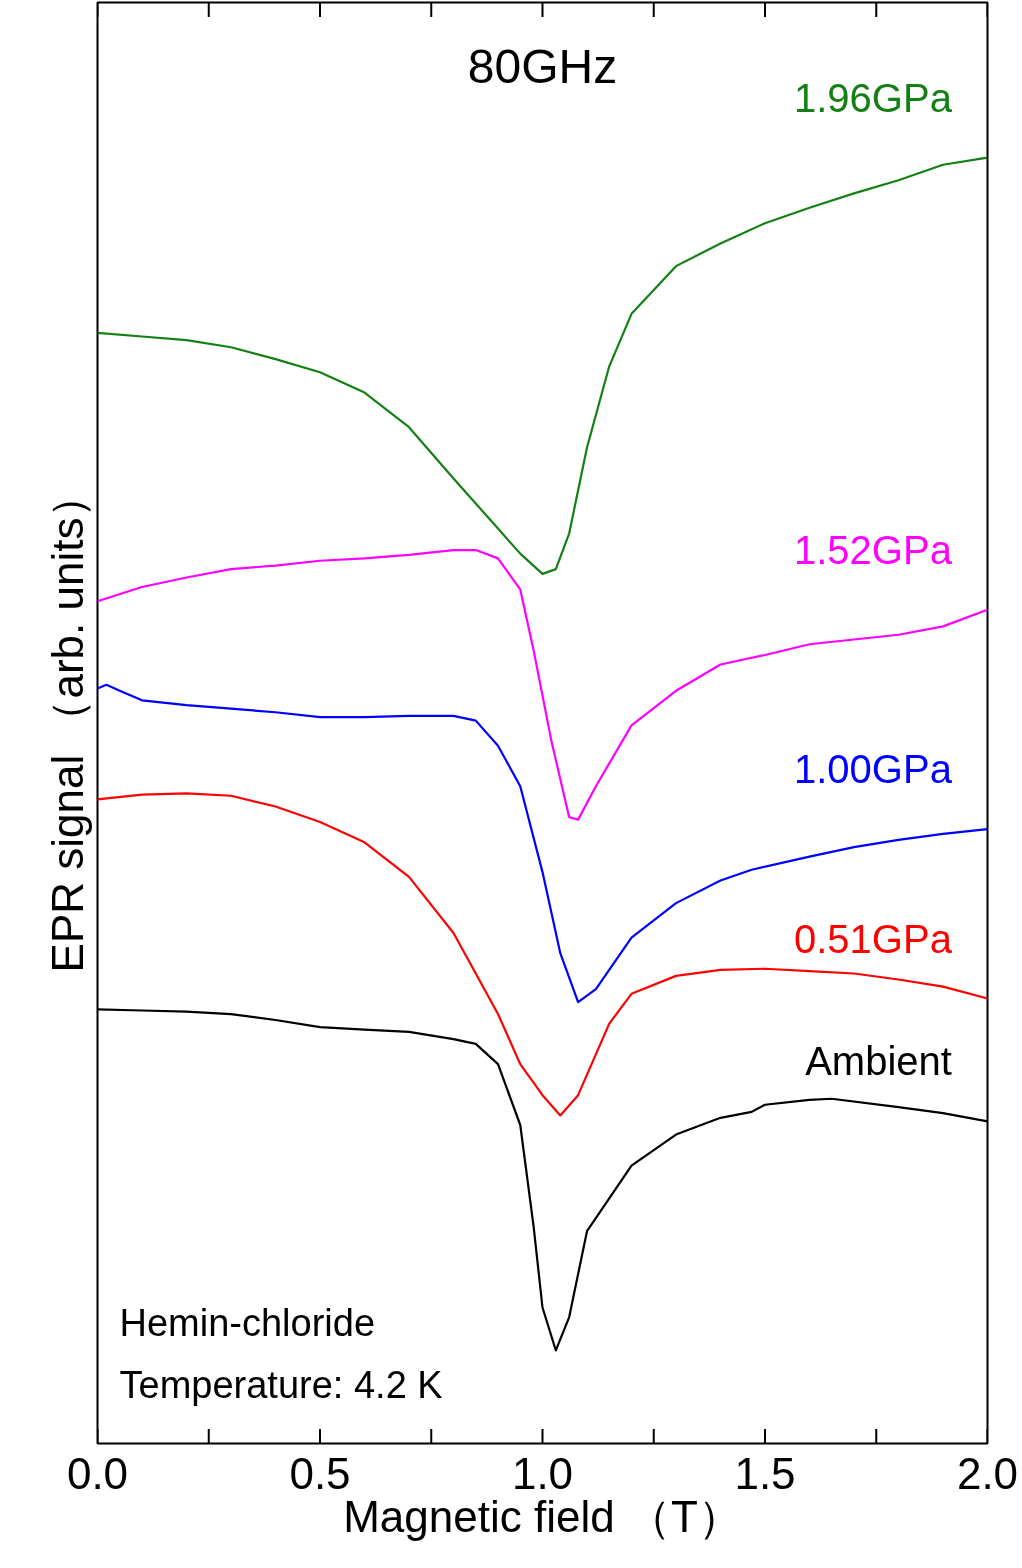 This screenshot has width=1022, height=1568. I want to click on series-label: 0.51GPa, so click(873, 938).